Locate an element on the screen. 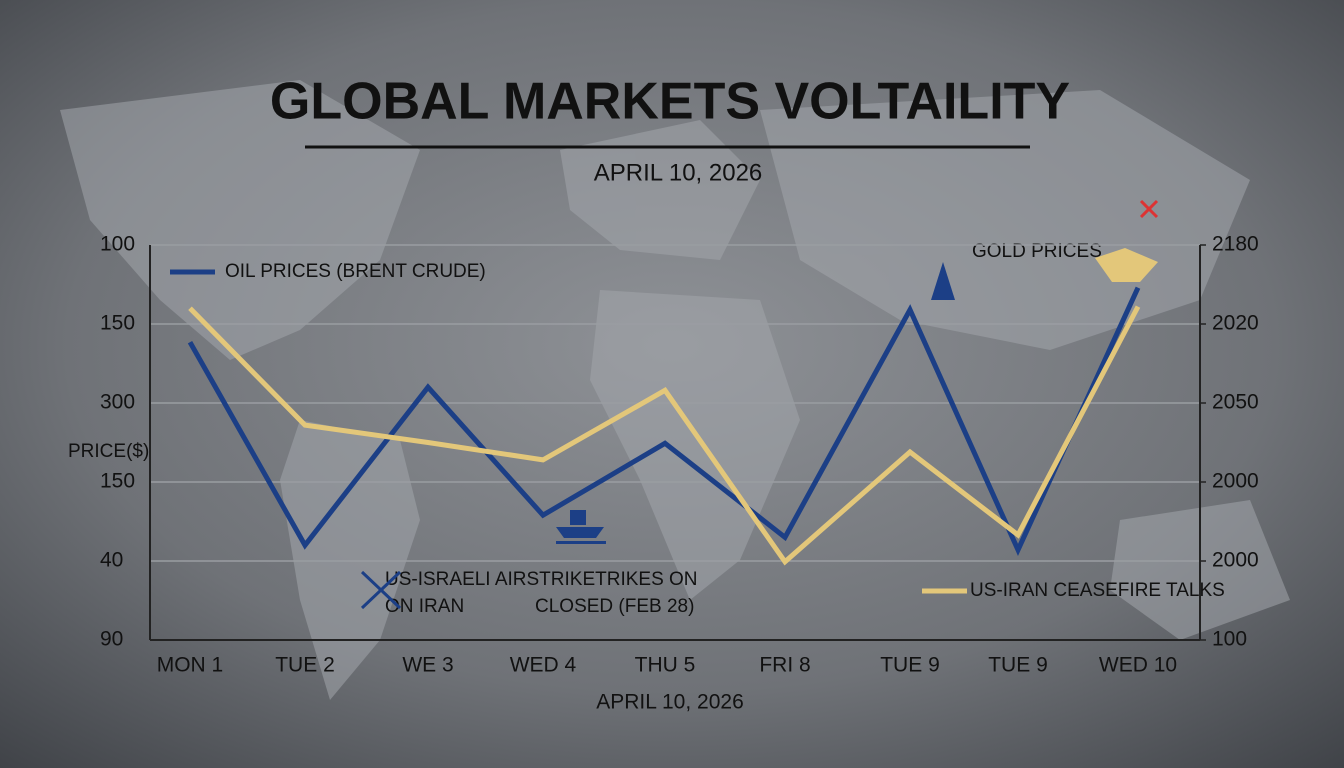 The image size is (1344, 768). swords-icon is located at coordinates (381, 590).